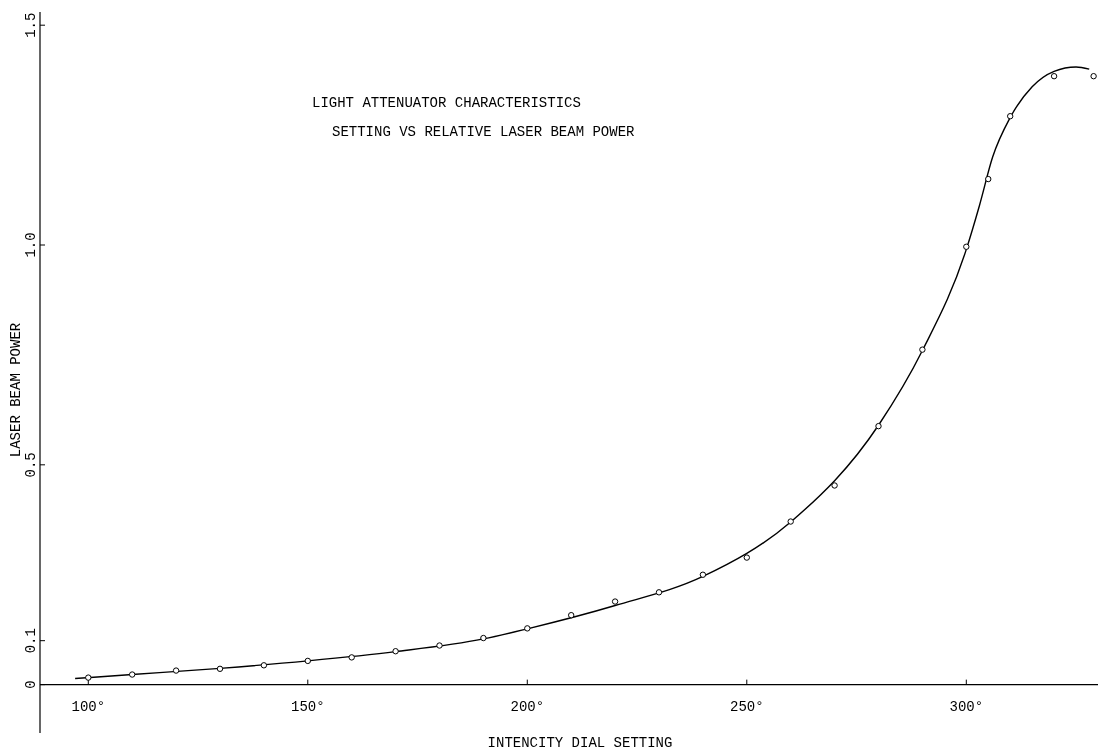  What do you see at coordinates (446, 103) in the screenshot?
I see `text: LIGHT ATTENUATOR CHARACTERISTICS` at bounding box center [446, 103].